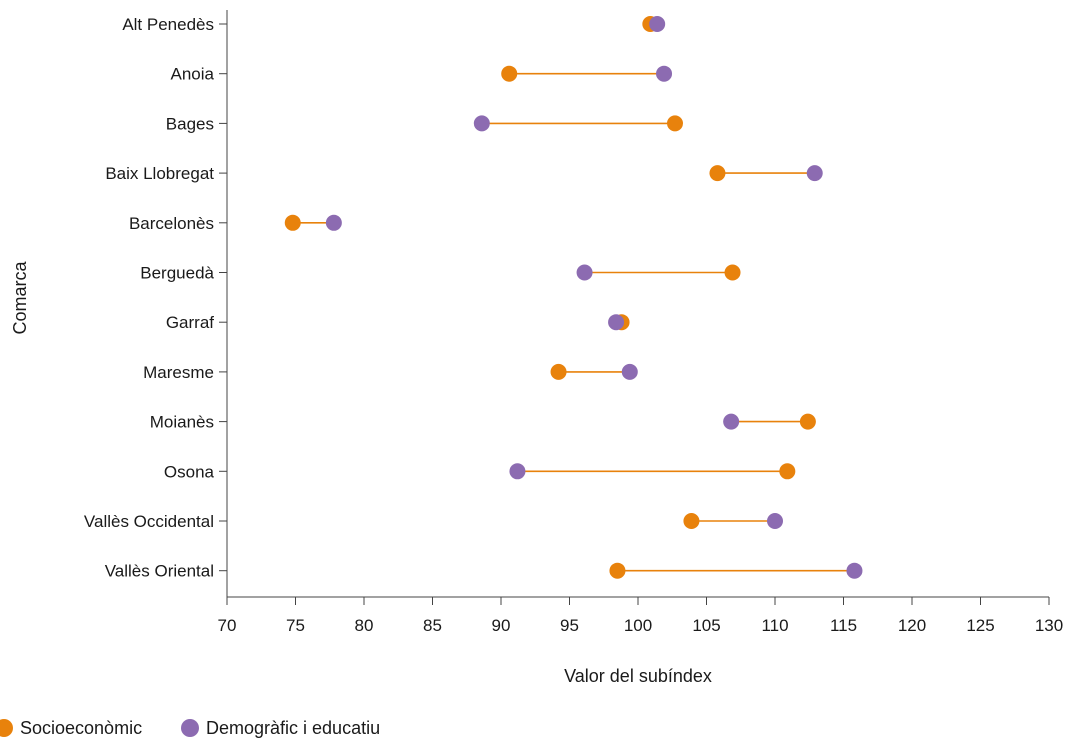  I want to click on x-axis-title: Valor del subíndex, so click(638, 676).